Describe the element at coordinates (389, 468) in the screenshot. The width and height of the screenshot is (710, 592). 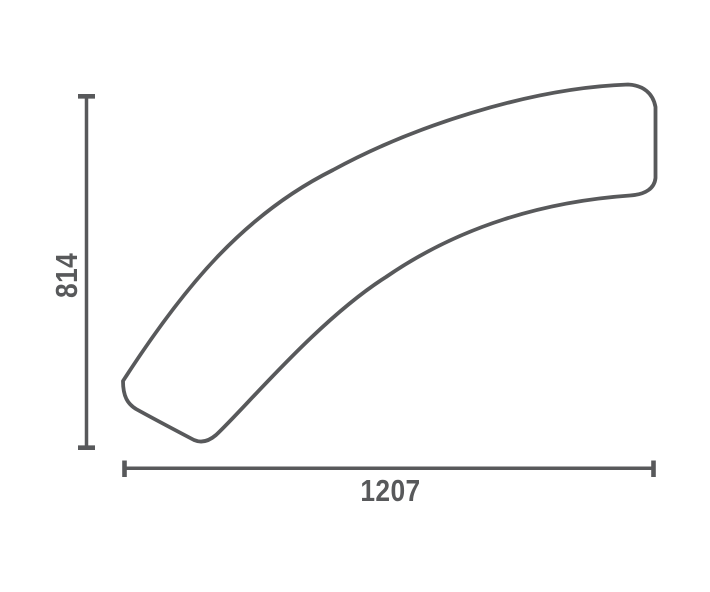
I see `width-dimension` at that location.